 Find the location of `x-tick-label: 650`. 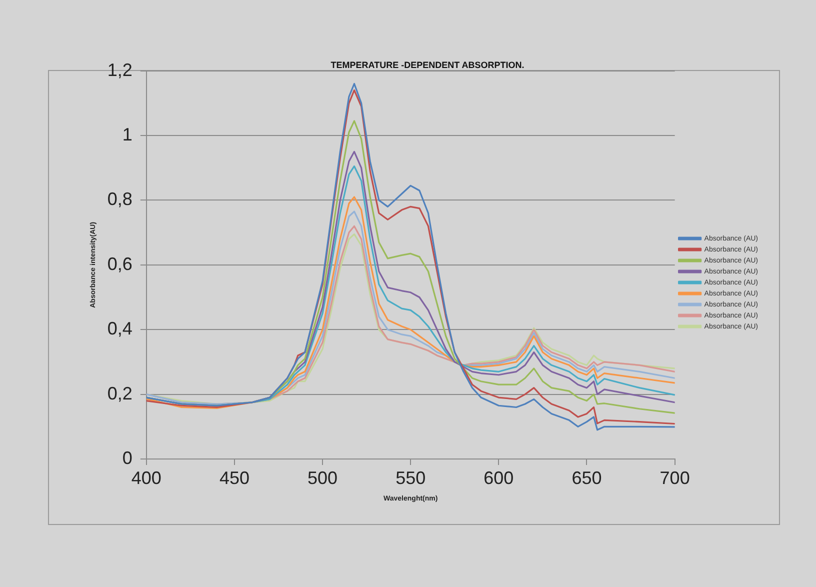

x-tick-label: 650 is located at coordinates (587, 478).